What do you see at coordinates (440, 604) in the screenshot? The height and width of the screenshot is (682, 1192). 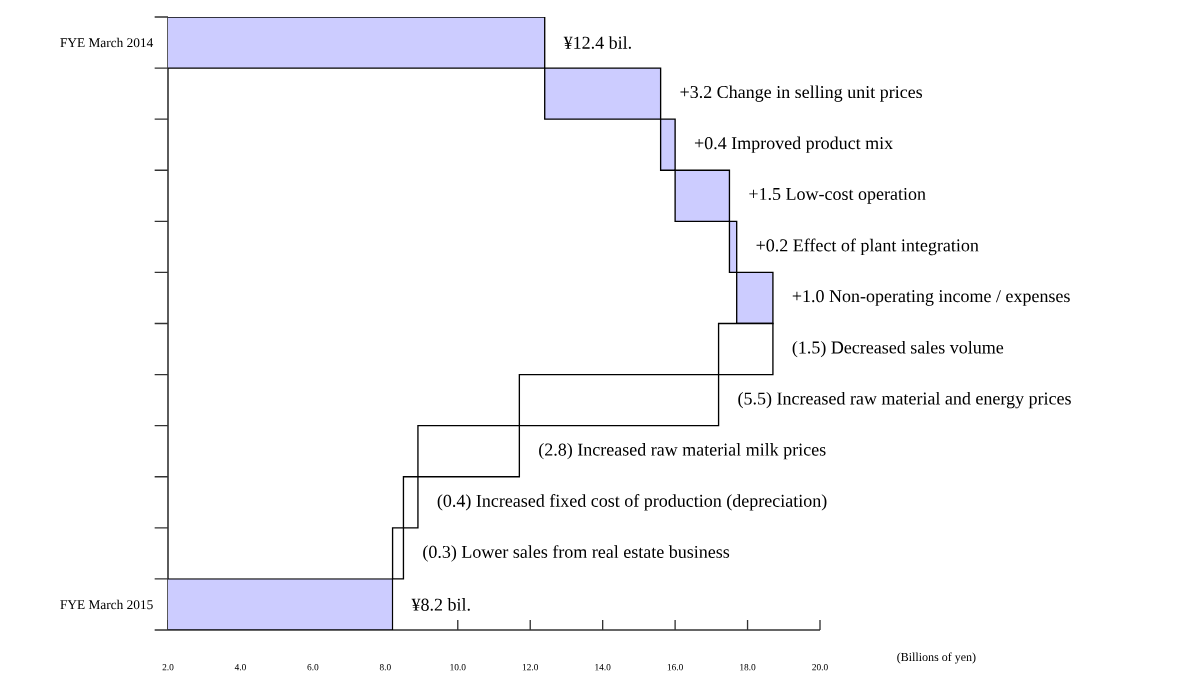 I see `data-label: ¥8.2 bil.` at bounding box center [440, 604].